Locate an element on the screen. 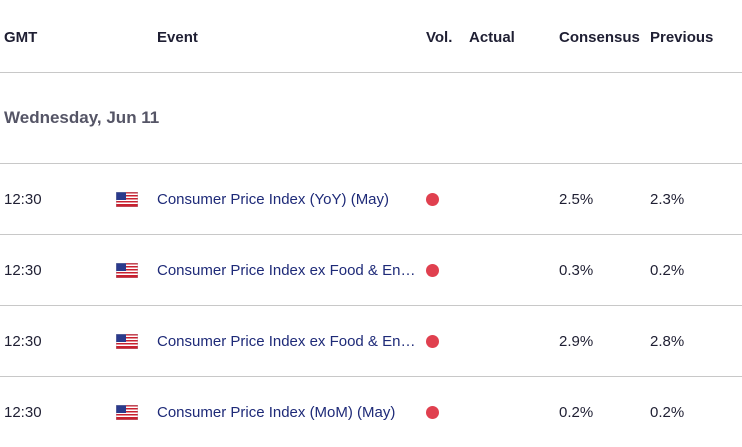  consensus-value: 0.3% is located at coordinates (576, 270).